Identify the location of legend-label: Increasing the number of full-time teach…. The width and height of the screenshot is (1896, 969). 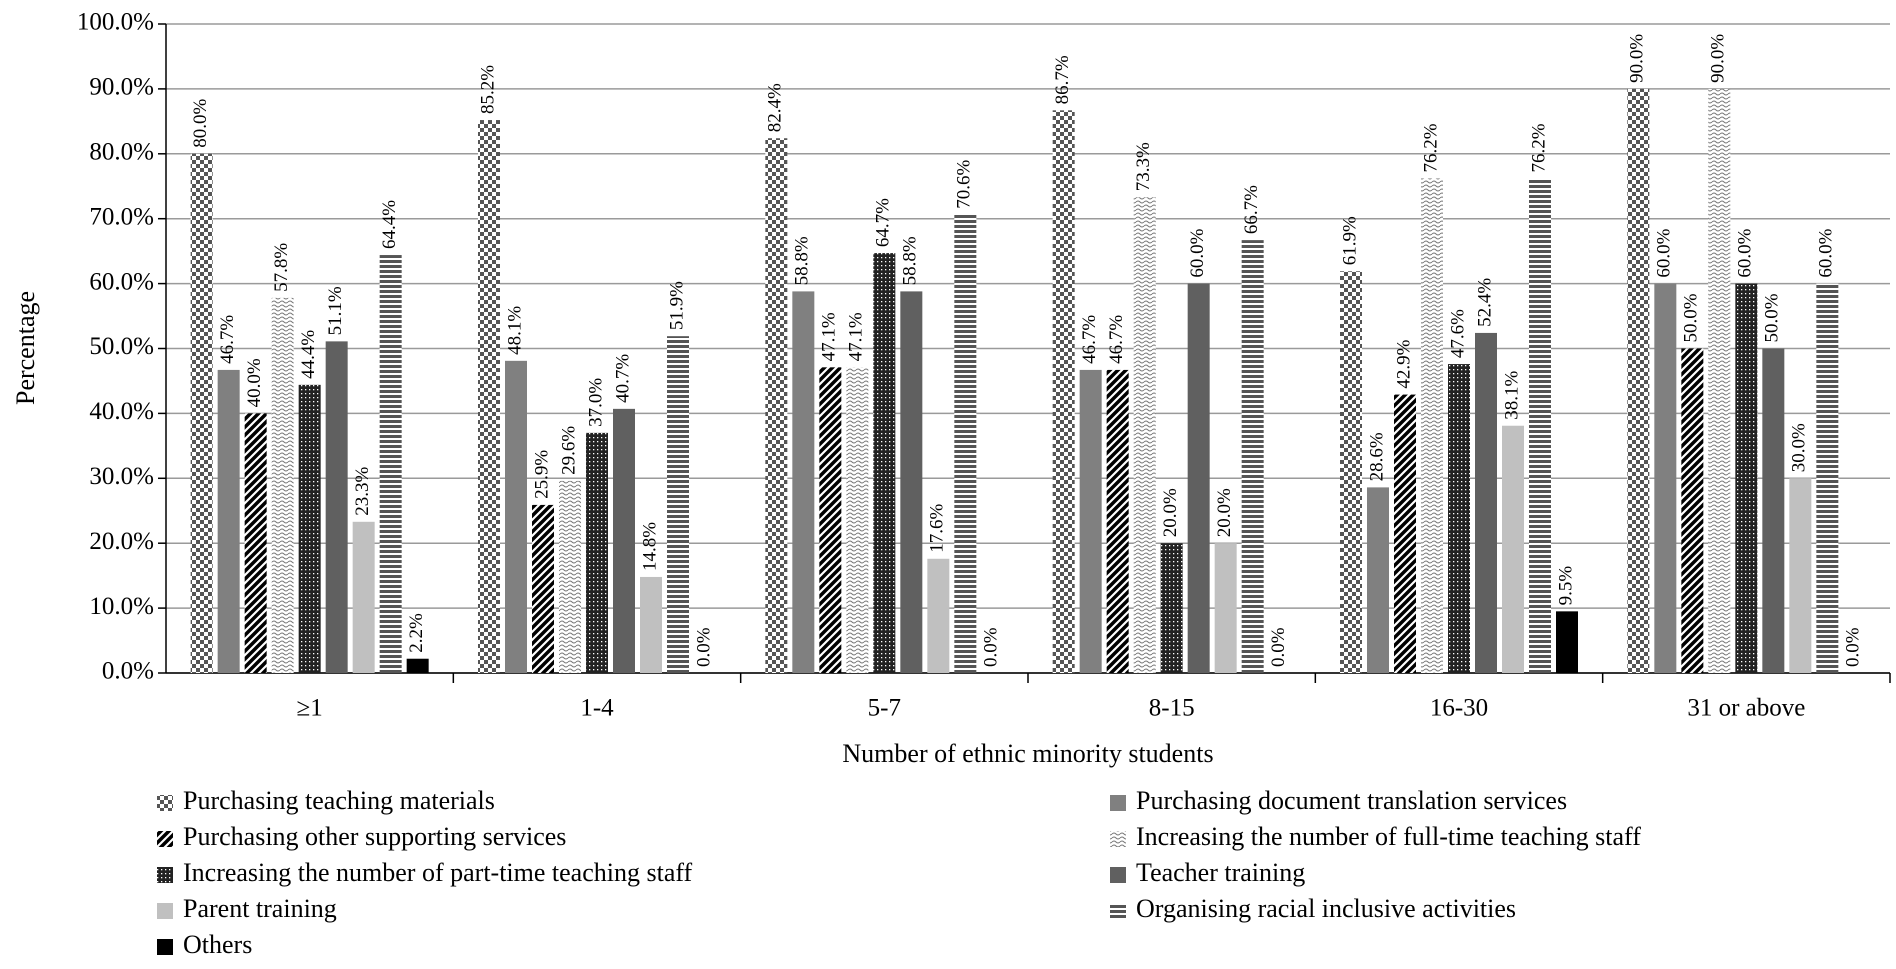
(1388, 836).